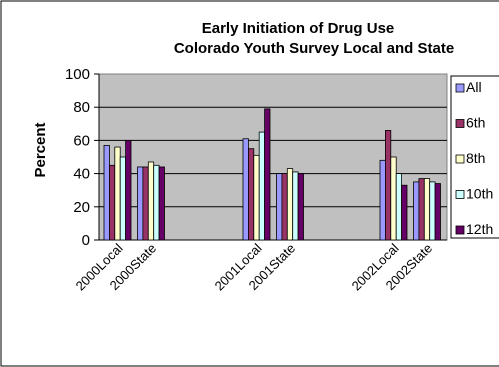 The image size is (499, 367). What do you see at coordinates (460, 230) in the screenshot?
I see `legend-swatch-12th` at bounding box center [460, 230].